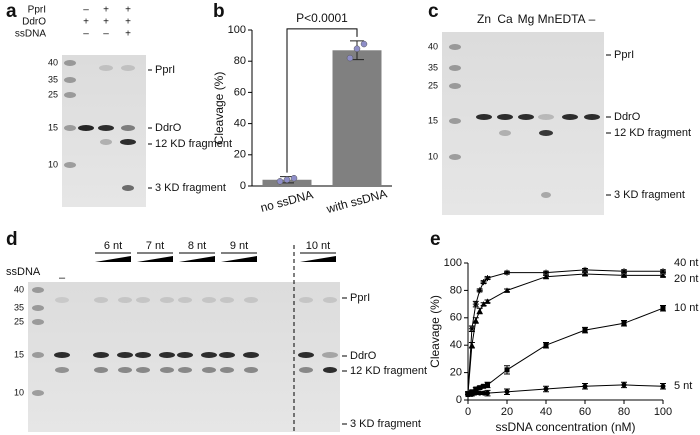  What do you see at coordinates (663, 412) in the screenshot?
I see `x-tick-label: 100` at bounding box center [663, 412].